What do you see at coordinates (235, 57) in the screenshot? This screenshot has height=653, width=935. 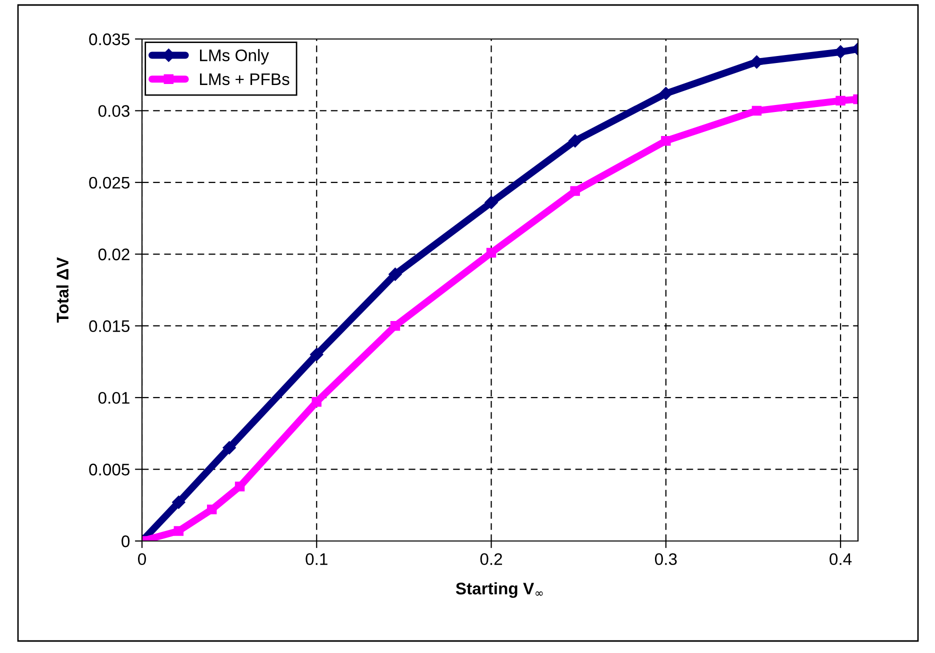 I see `legend-label: LMs Only` at bounding box center [235, 57].